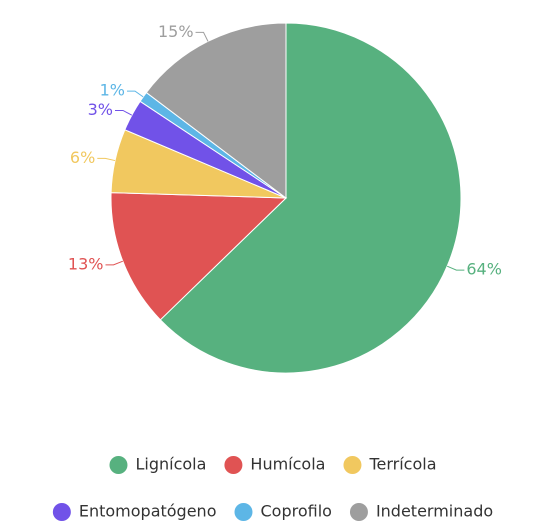 Image resolution: width=546 pixels, height=527 pixels. I want to click on data-label: 6%, so click(82, 157).